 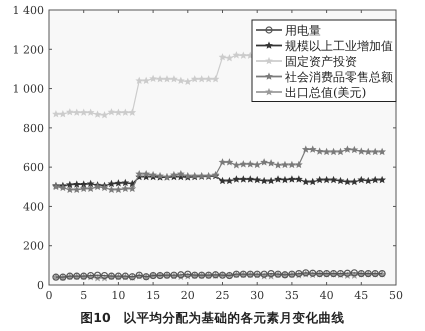 I want to click on x-tick-label: 5, so click(x=84, y=295).